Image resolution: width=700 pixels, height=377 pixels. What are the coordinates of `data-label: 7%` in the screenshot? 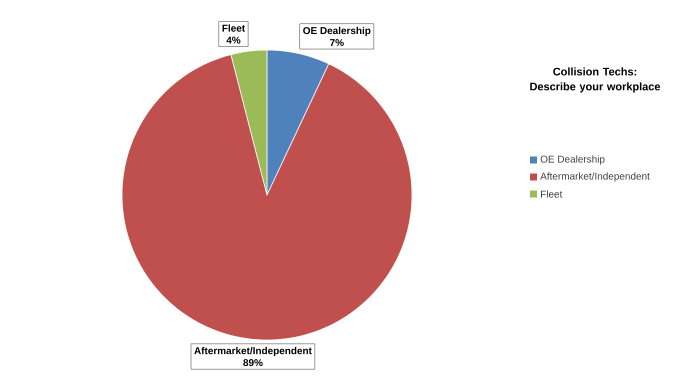 It's located at (337, 42).